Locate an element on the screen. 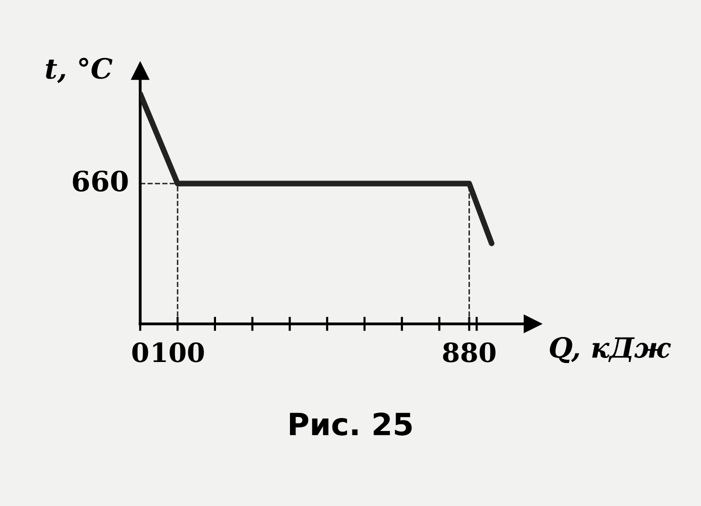 This screenshot has width=701, height=506. x-axis-title: Q, кДж is located at coordinates (610, 350).